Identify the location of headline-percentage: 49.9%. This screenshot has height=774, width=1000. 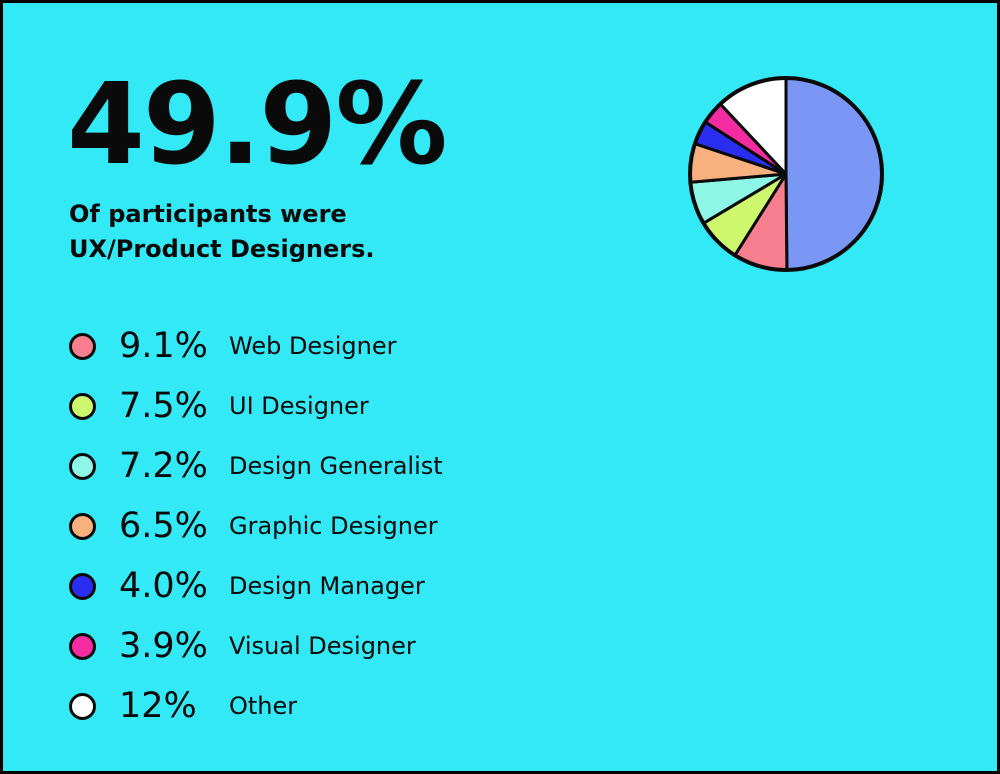
(257, 125).